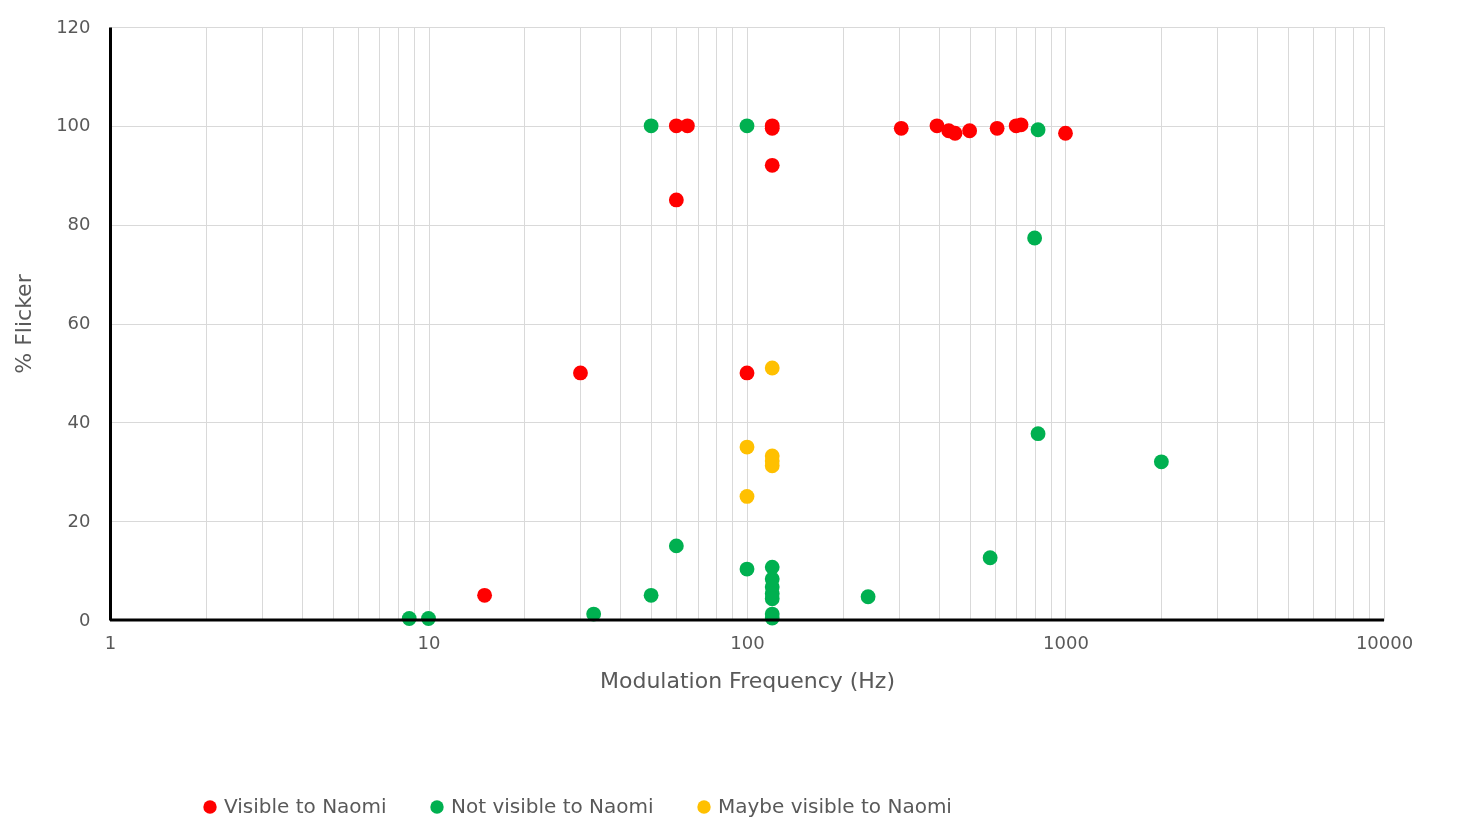  I want to click on x-tick-label: 10, so click(429, 642).